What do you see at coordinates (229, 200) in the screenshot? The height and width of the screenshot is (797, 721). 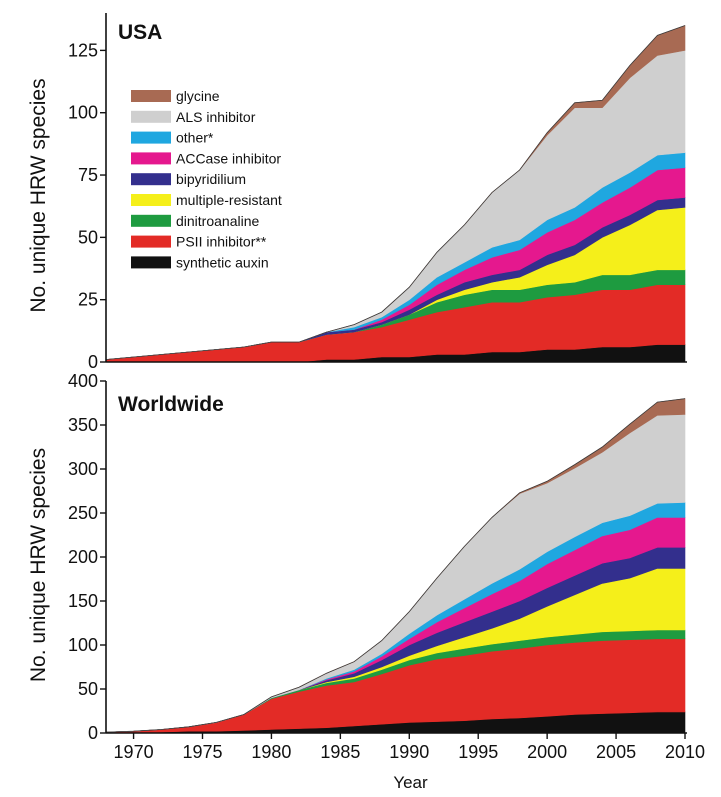 I see `legend-label-multiple-resistant: multiple-resistant` at bounding box center [229, 200].